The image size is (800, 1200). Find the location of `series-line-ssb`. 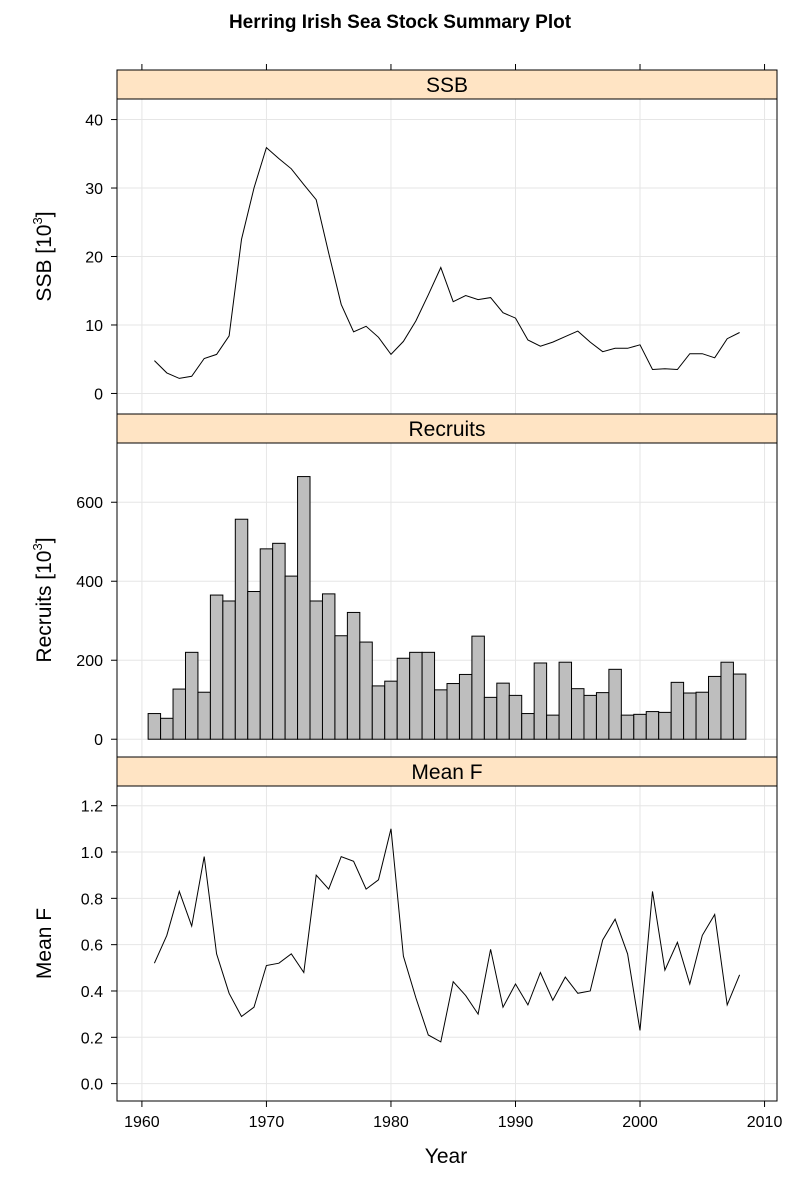

series-line-ssb is located at coordinates (447, 262).